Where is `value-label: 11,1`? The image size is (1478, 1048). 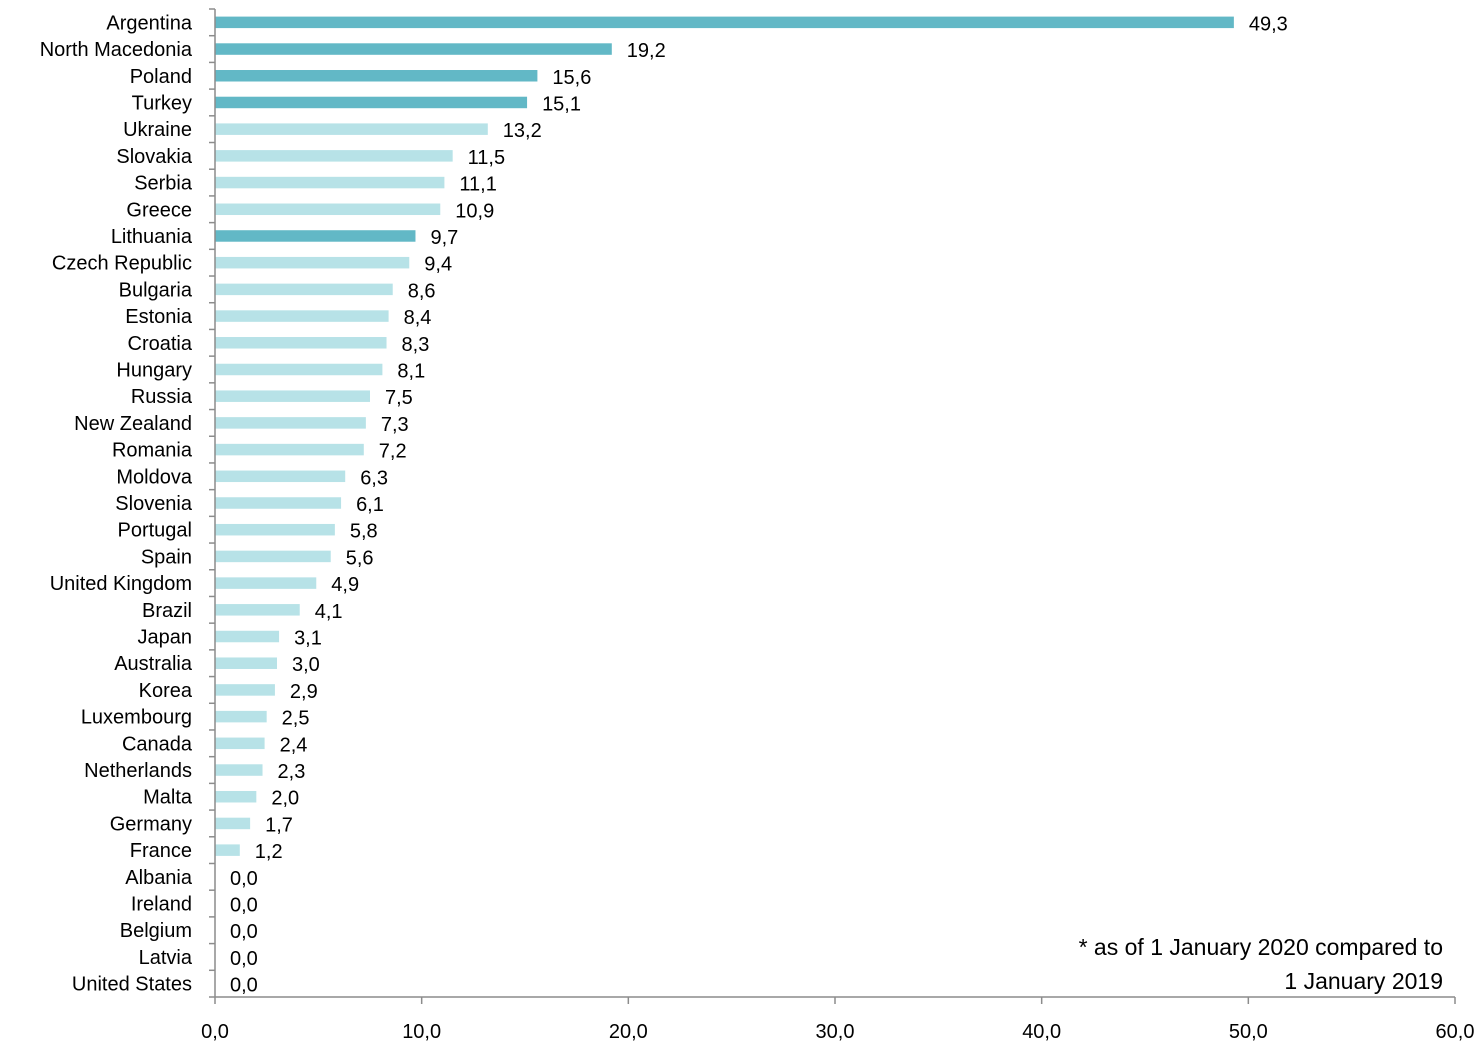 value-label: 11,1 is located at coordinates (477, 185).